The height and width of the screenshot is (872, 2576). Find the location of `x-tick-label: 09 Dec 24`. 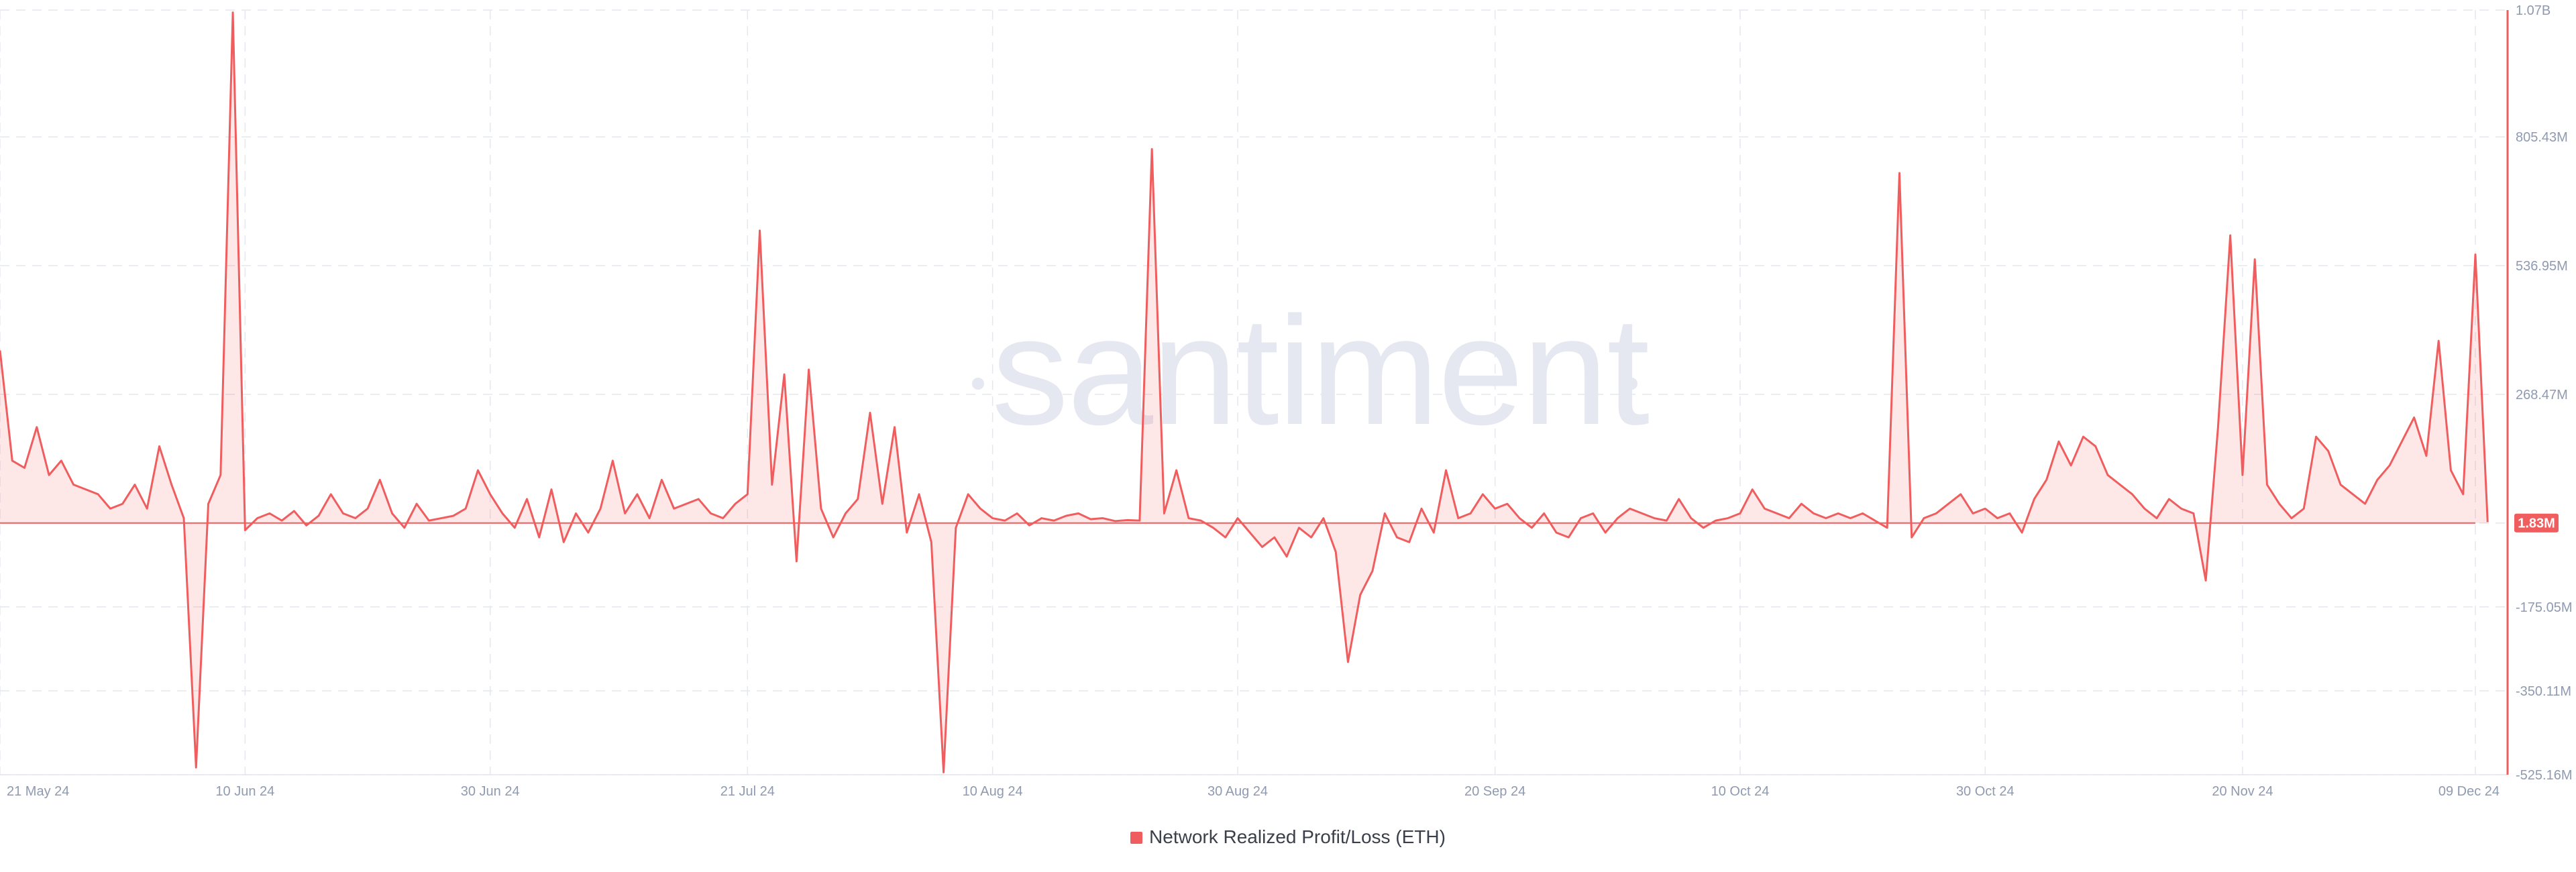

x-tick-label: 09 Dec 24 is located at coordinates (2469, 791).